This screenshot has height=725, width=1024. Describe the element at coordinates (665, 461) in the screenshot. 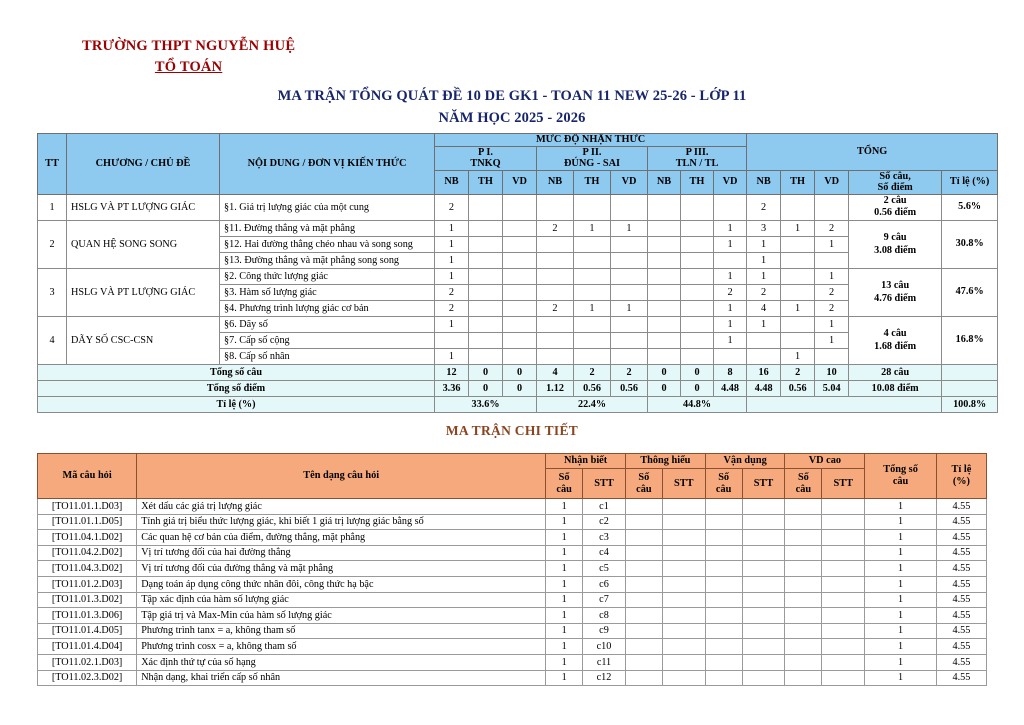

I see `detail-th-th-group: Thông hiểu` at that location.